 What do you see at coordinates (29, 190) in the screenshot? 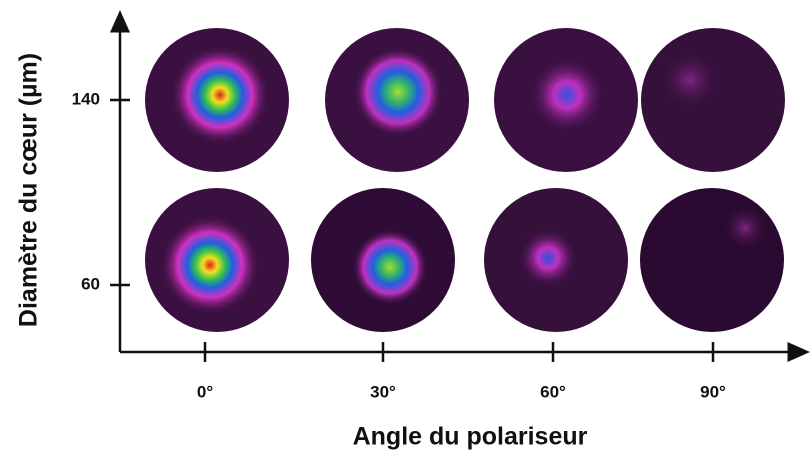
I see `y-axis-title: Diamètre du cœur (µm)` at bounding box center [29, 190].